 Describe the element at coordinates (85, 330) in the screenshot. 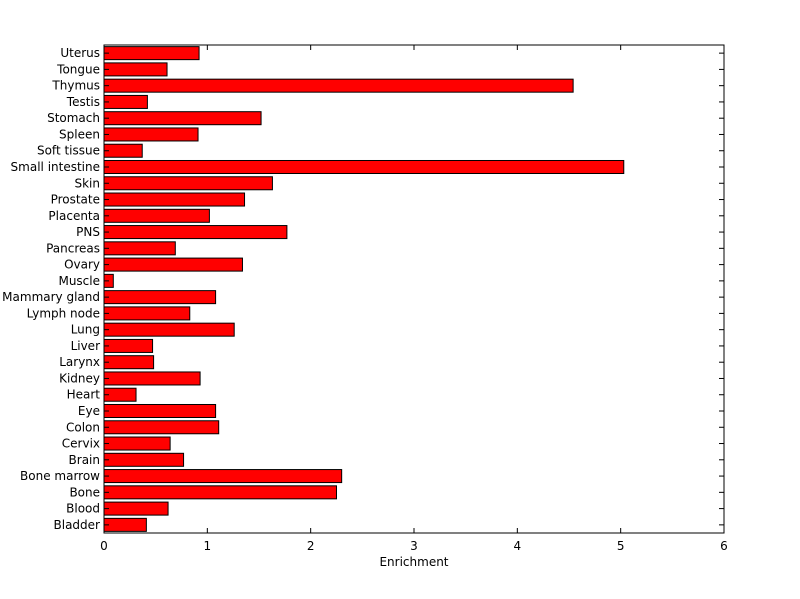

I see `y-tick-label: Lung` at that location.